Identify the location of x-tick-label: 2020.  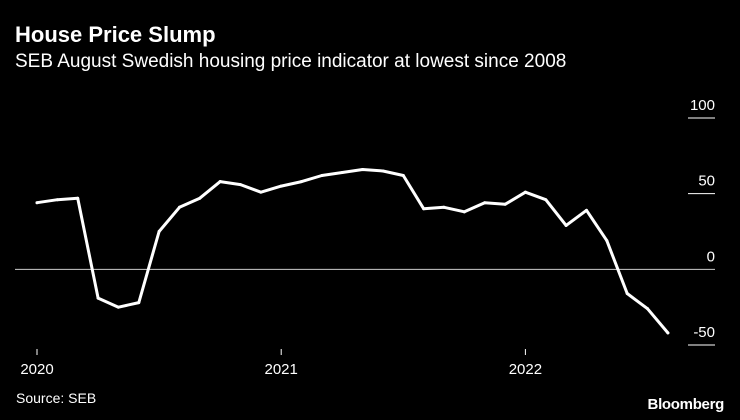
(36, 369).